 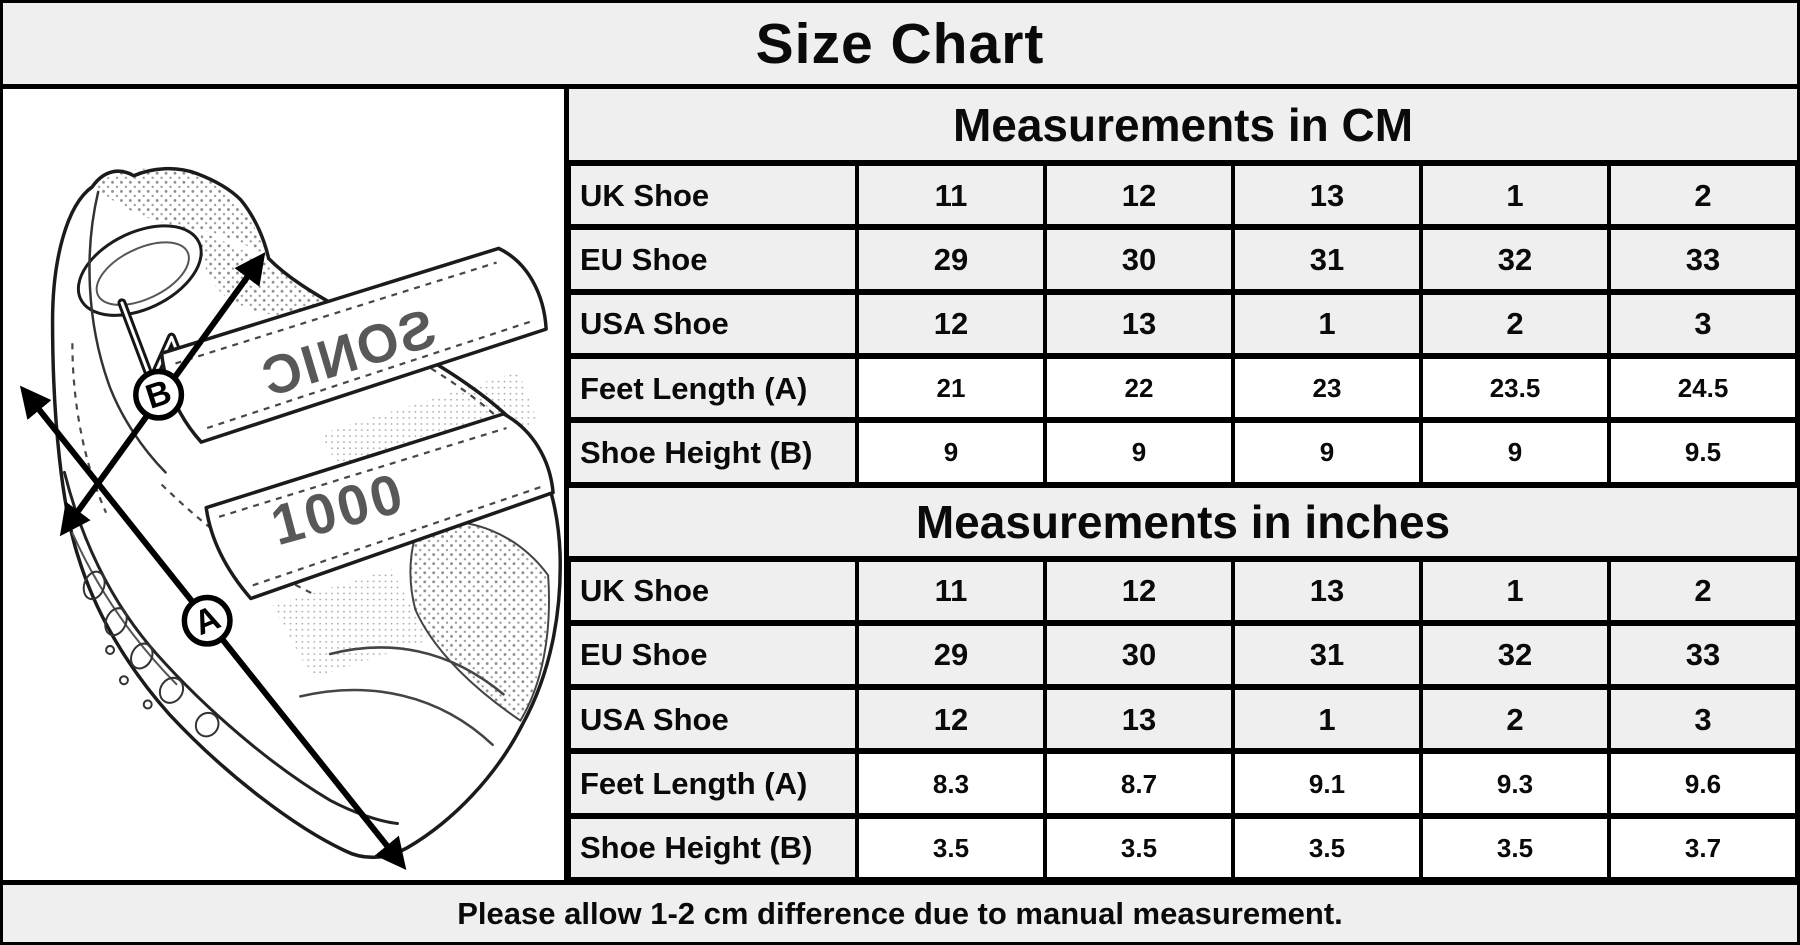 I want to click on label-b-badge: B, so click(x=159, y=394).